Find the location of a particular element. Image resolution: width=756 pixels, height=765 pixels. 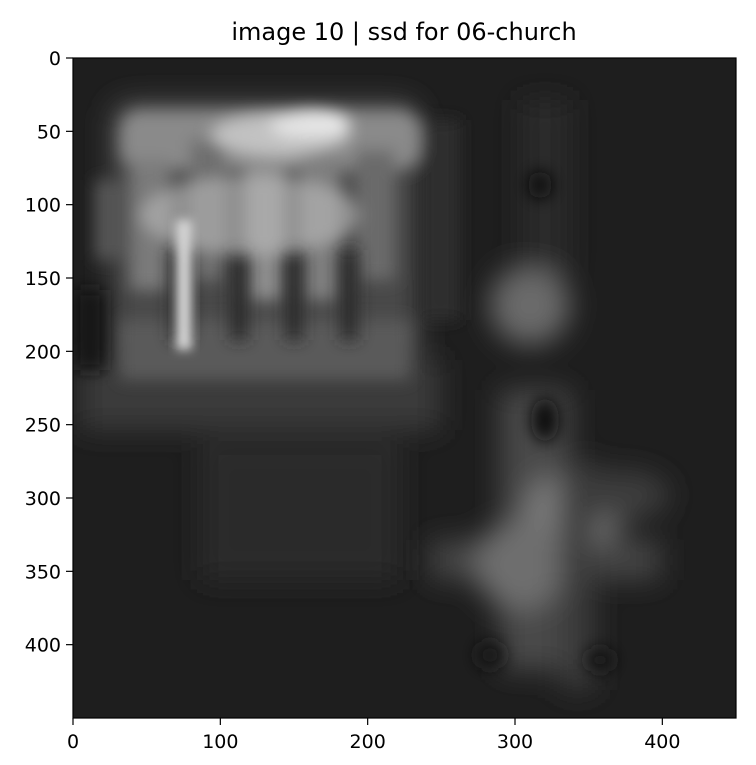

y-tick-label: 50 is located at coordinates (49, 132).